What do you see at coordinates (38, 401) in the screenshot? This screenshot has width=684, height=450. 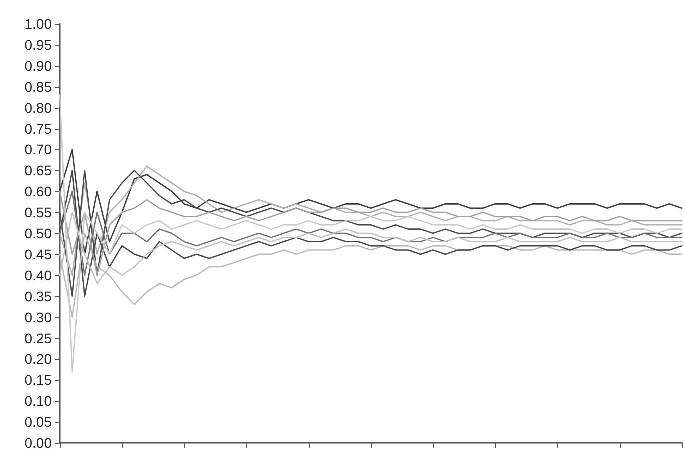 I see `y-tick-label: 0.10` at bounding box center [38, 401].